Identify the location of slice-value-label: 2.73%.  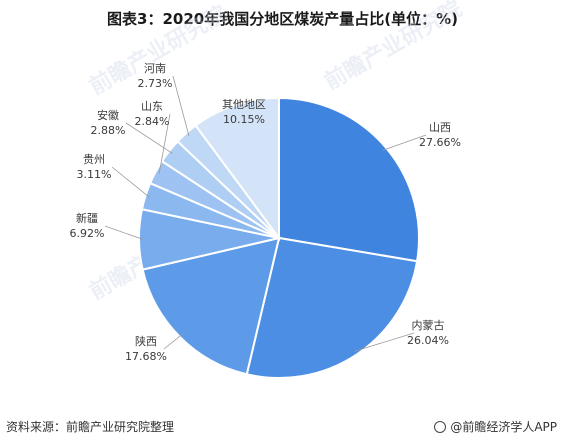
(155, 83).